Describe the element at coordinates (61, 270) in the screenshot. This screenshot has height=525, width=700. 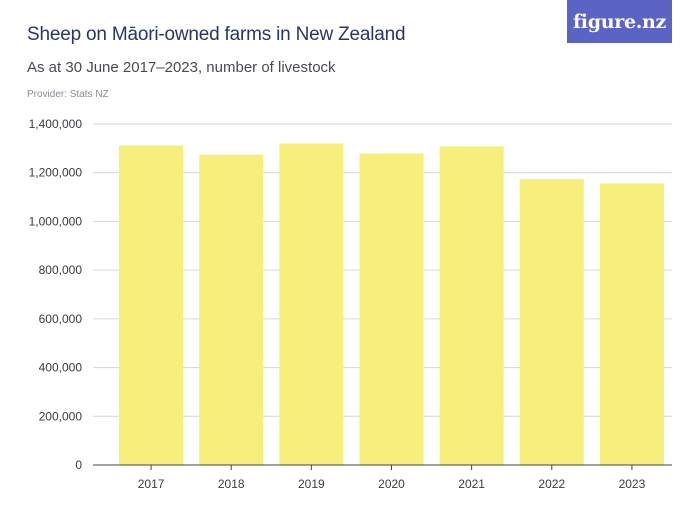
I see `y-tick-label: 800,000` at that location.